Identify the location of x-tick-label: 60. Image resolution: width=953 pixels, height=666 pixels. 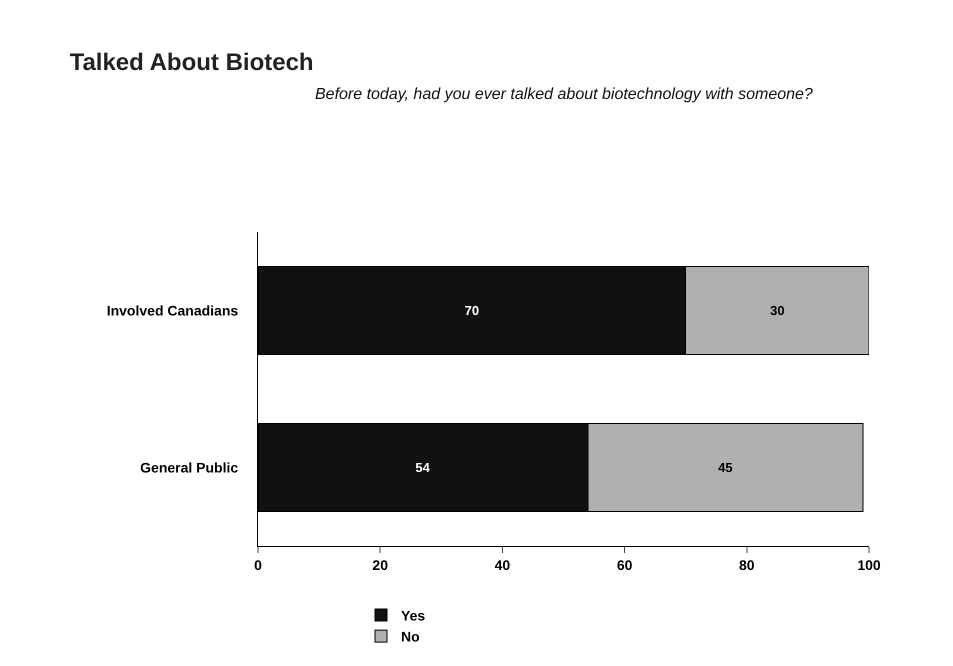
(624, 564).